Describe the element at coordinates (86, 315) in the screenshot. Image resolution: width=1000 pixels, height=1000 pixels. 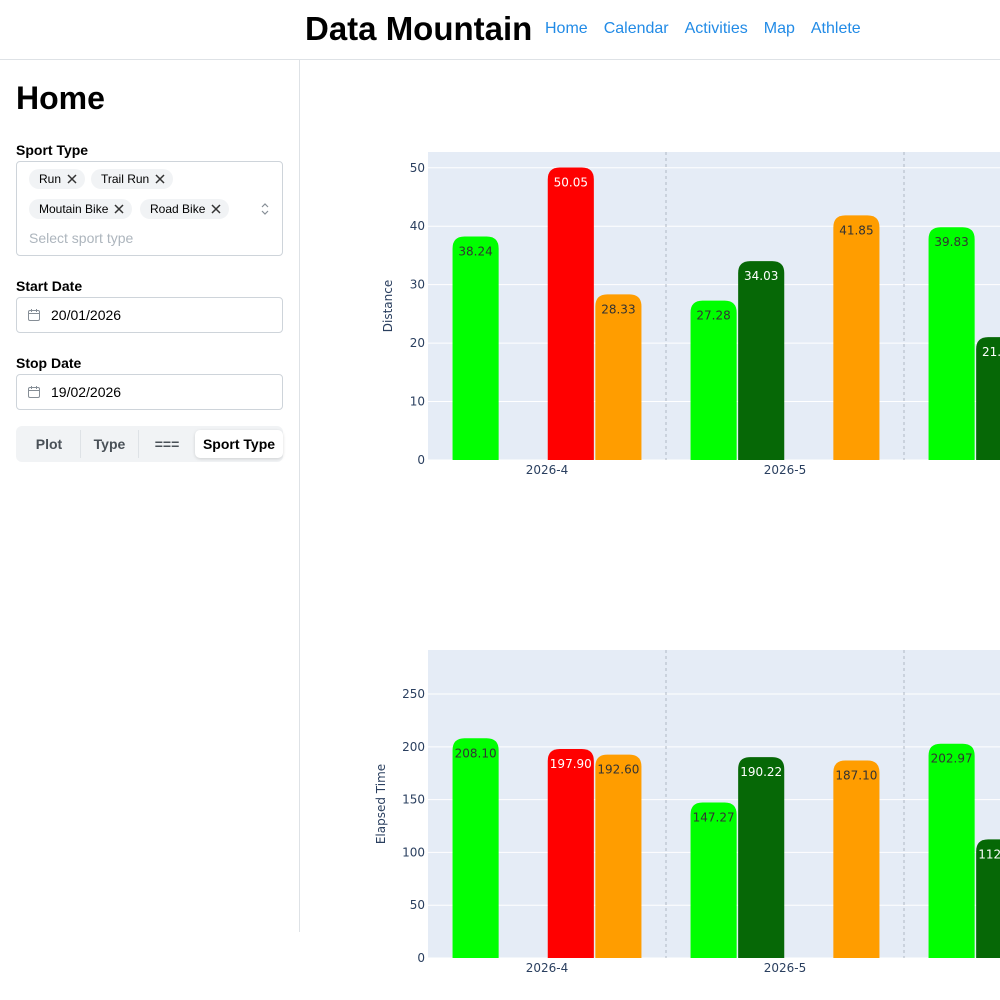
I see `date-value: 20/01/2026` at that location.